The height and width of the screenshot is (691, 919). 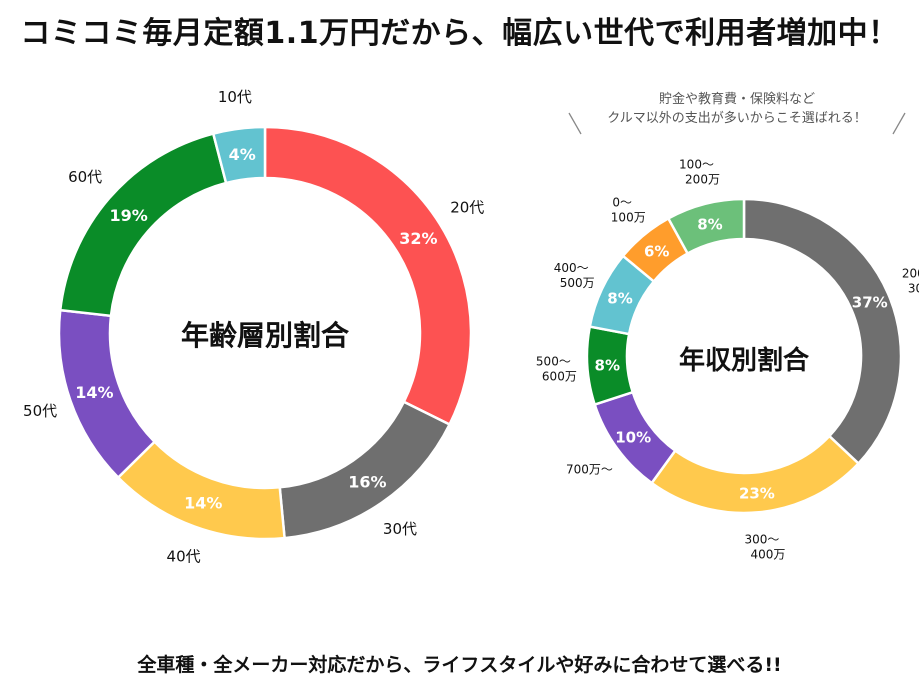 I want to click on chart0-category-label-4: 60代, so click(x=85, y=177).